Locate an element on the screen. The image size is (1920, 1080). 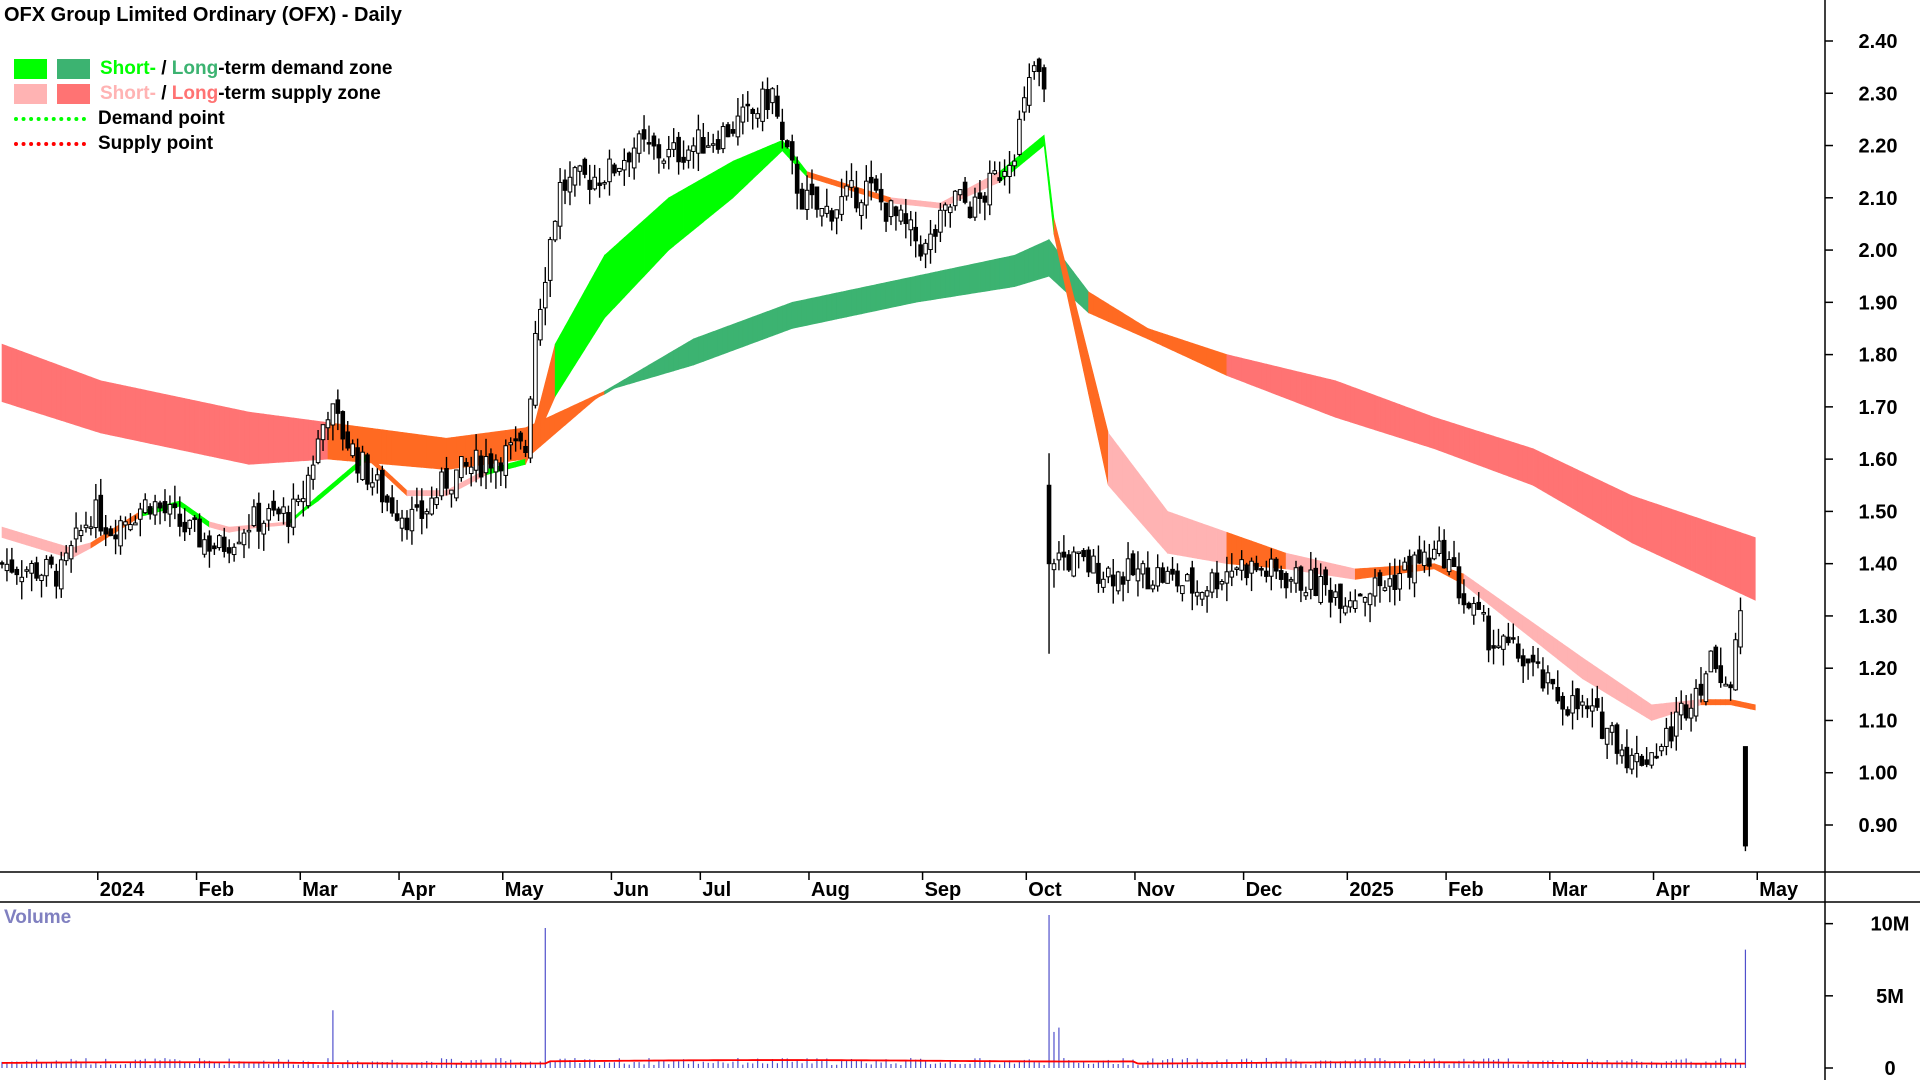
demand-long-swatch is located at coordinates (73, 68).